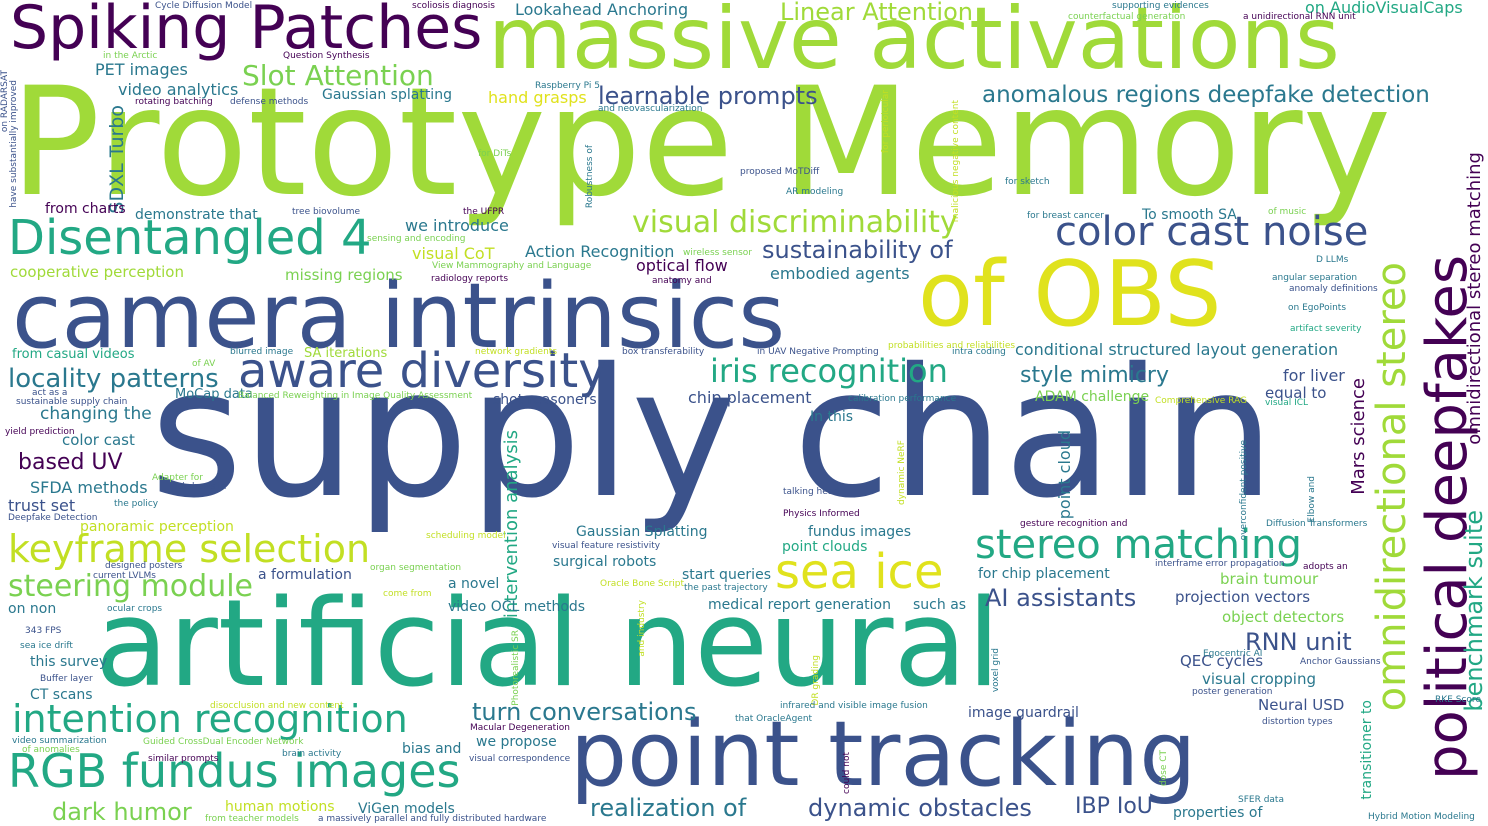 Image resolution: width=1488 pixels, height=826 pixels. I want to click on word: fundus images, so click(860, 532).